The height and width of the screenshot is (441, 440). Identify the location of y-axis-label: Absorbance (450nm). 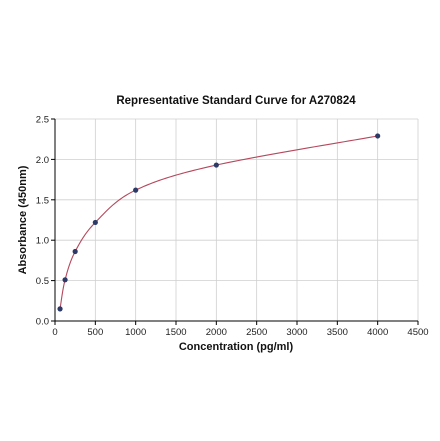
(23, 219).